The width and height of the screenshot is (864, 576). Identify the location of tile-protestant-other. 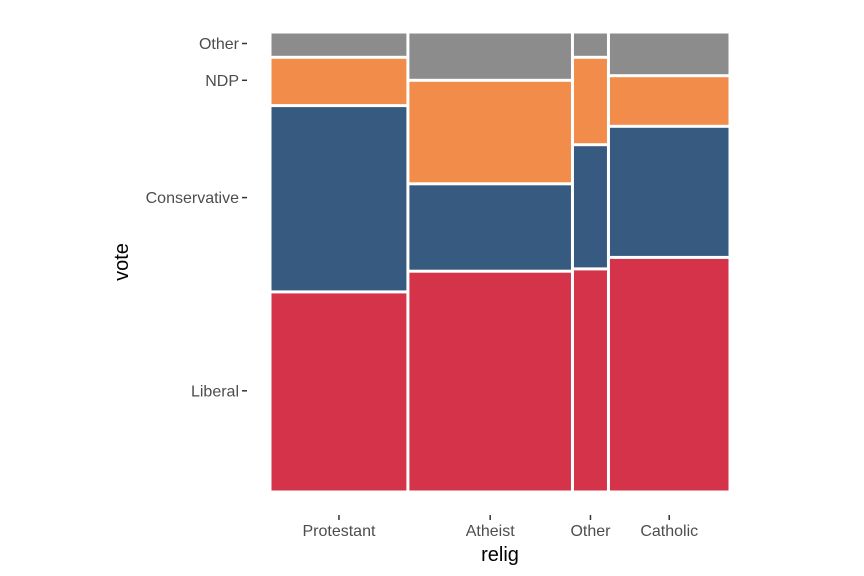
(339, 44).